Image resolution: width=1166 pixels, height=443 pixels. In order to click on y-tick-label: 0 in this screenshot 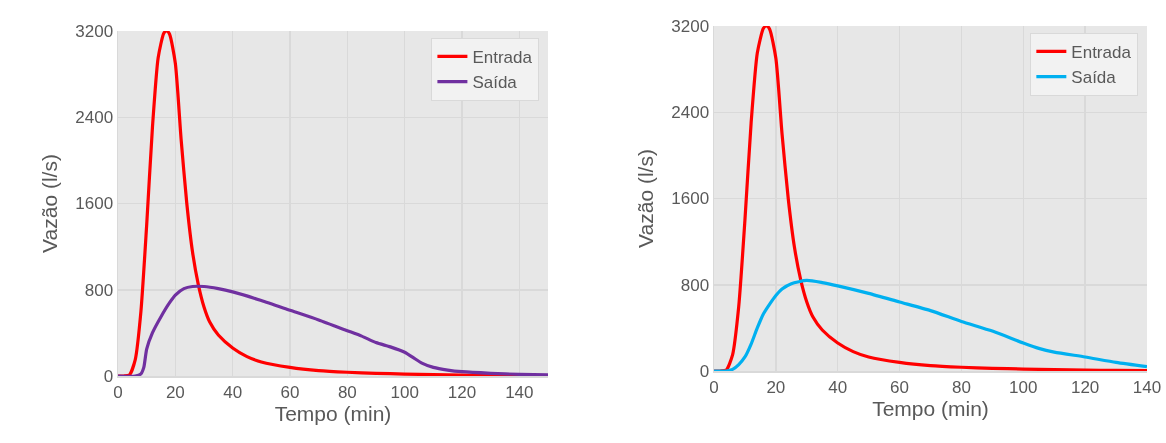, I will do `click(704, 371)`.